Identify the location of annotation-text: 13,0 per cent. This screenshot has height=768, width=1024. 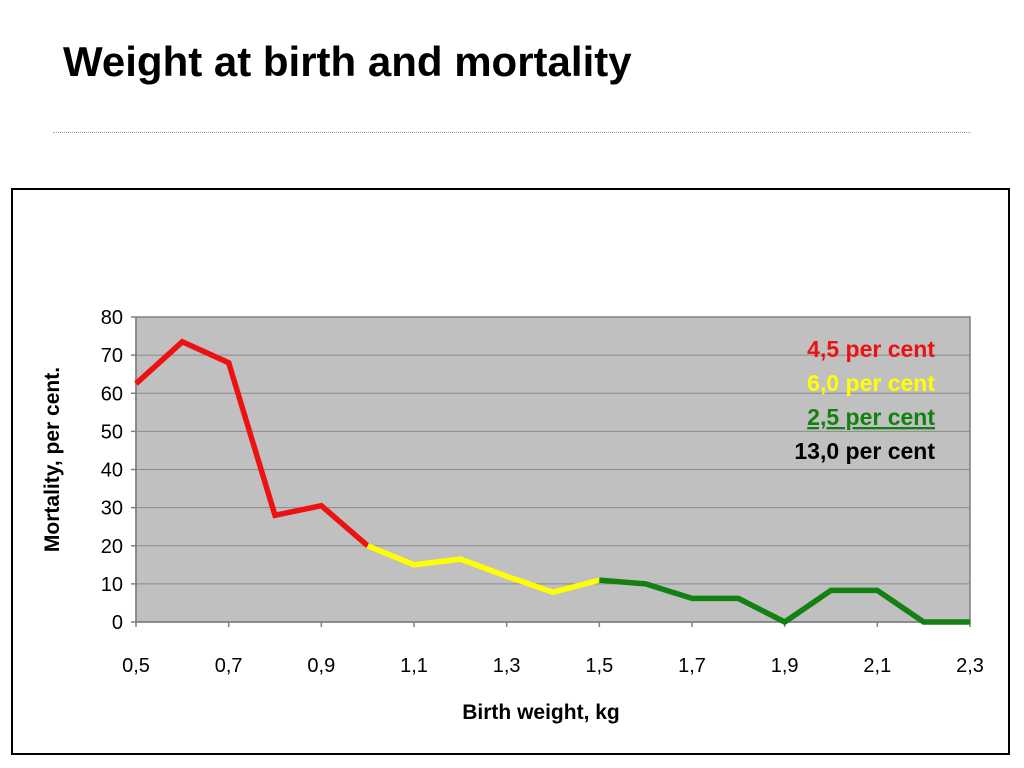
(864, 451).